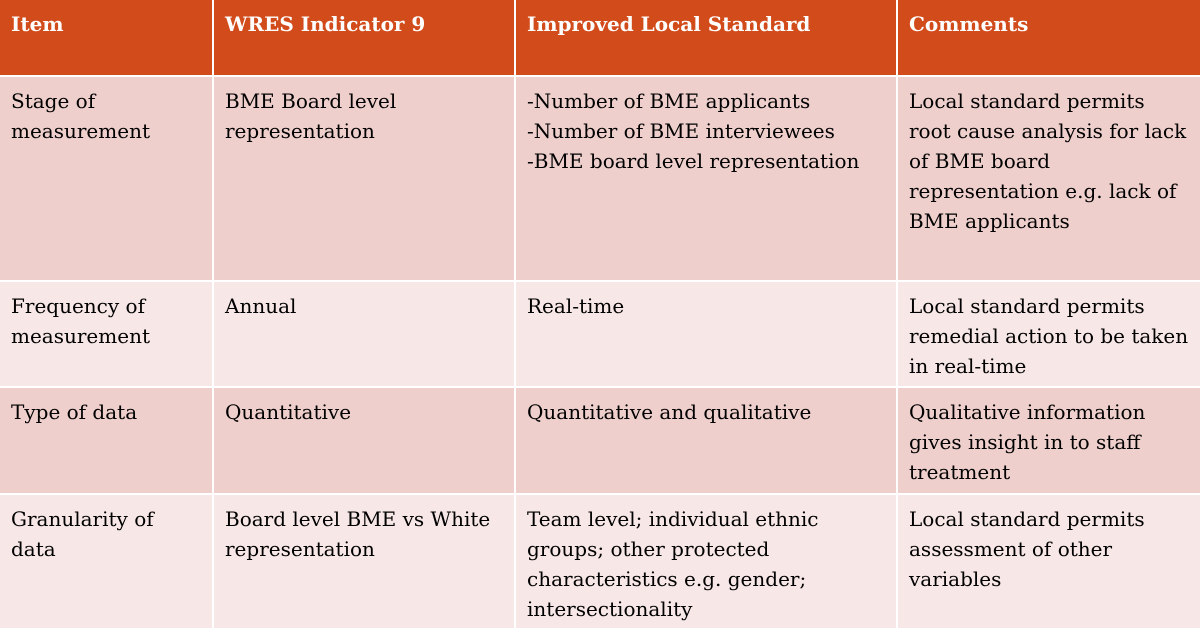  What do you see at coordinates (107, 38) in the screenshot?
I see `header-item: Item` at bounding box center [107, 38].